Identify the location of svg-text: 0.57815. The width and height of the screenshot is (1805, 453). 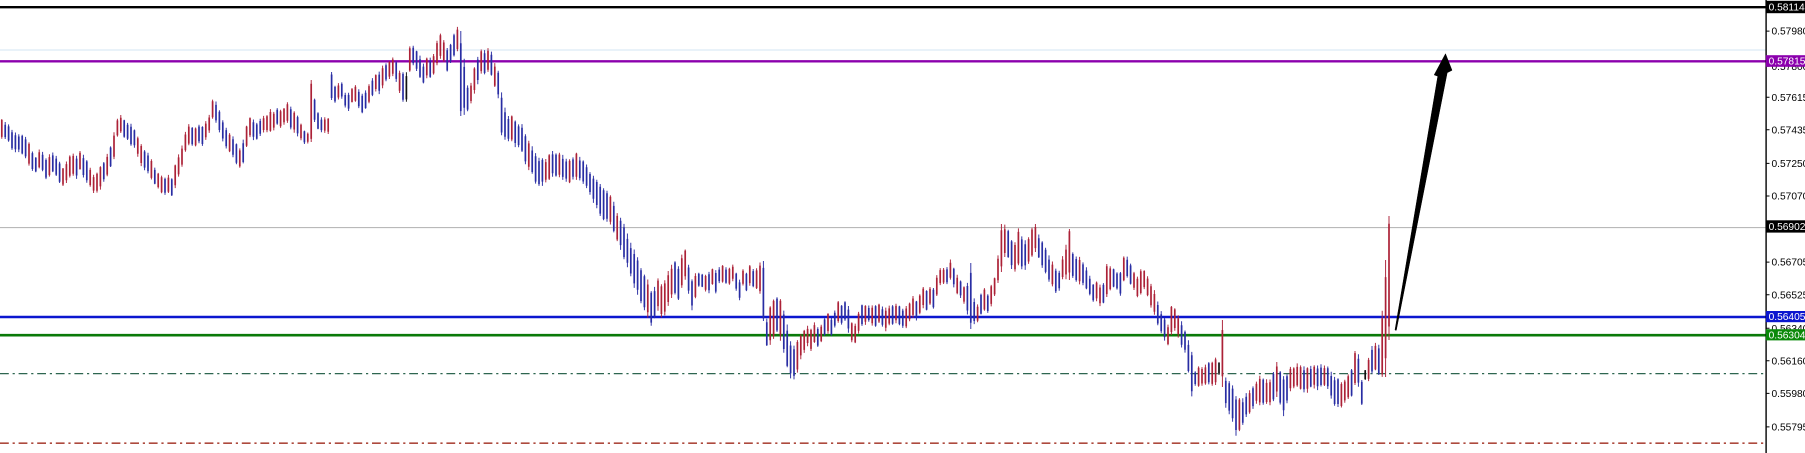
(1787, 62).